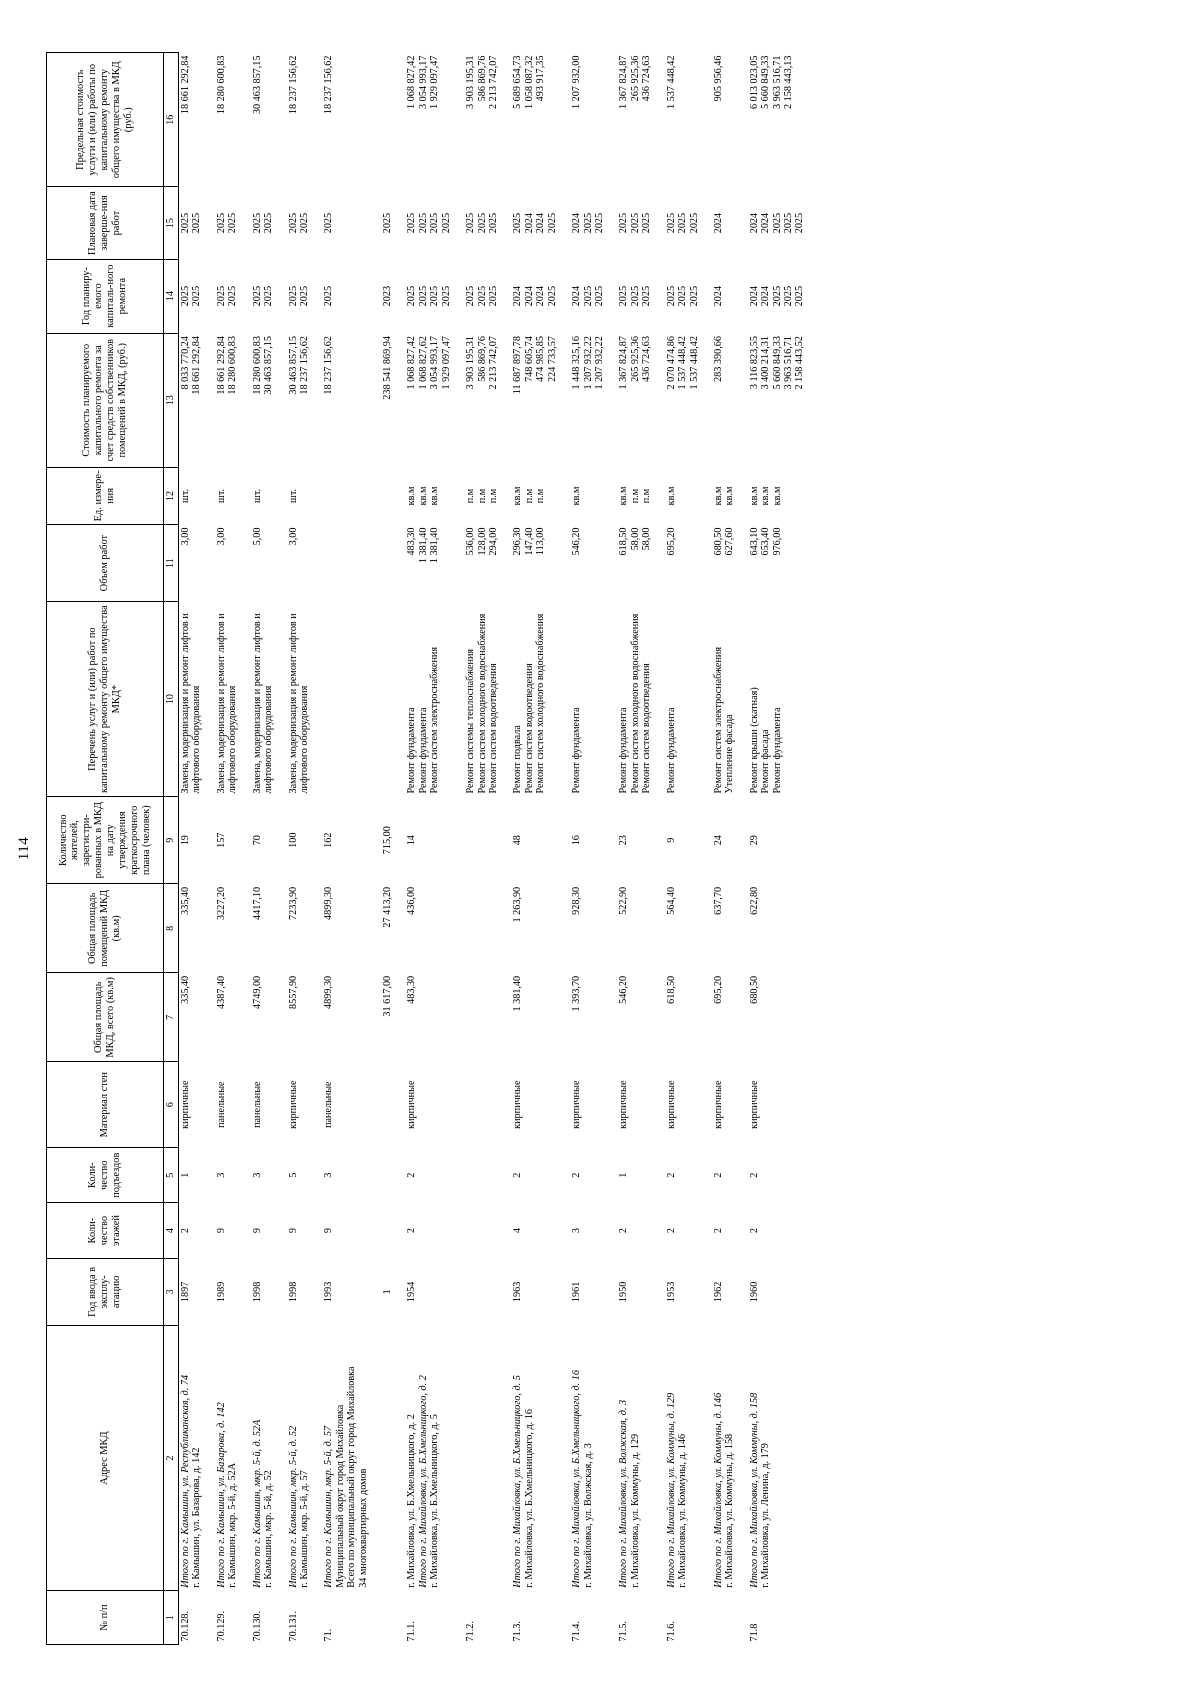  Describe the element at coordinates (257, 1231) in the screenshot. I see `cell-floors: 9` at that location.